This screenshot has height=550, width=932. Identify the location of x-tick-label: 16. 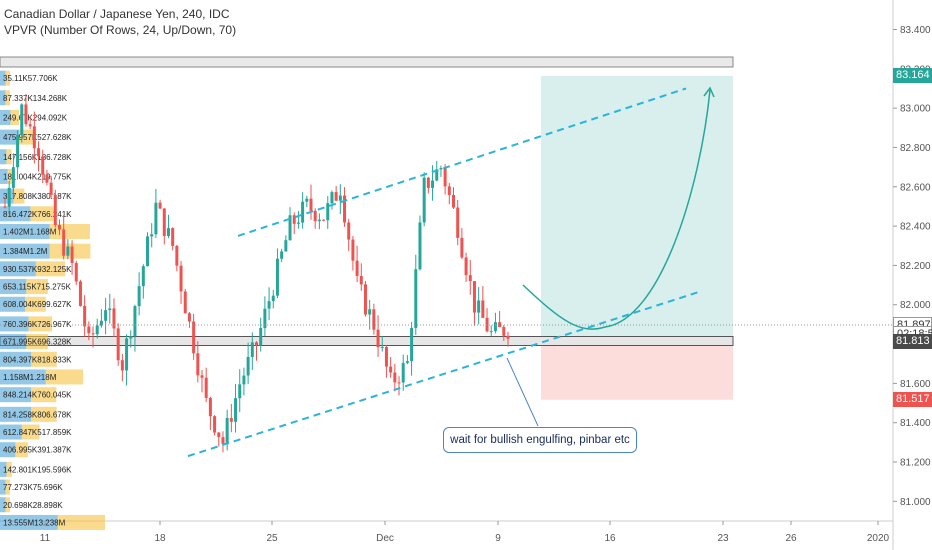
(610, 538).